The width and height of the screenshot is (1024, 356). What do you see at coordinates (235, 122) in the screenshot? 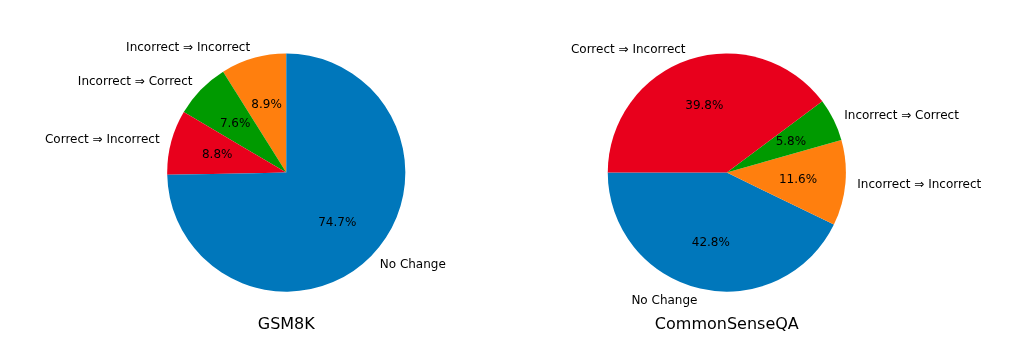
I see `data-label: 7.6%` at bounding box center [235, 122].